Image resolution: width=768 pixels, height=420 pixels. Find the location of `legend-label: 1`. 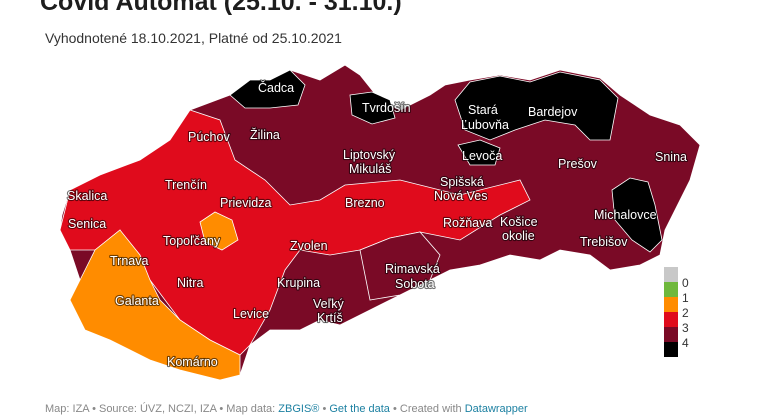

legend-label: 1 is located at coordinates (685, 298).